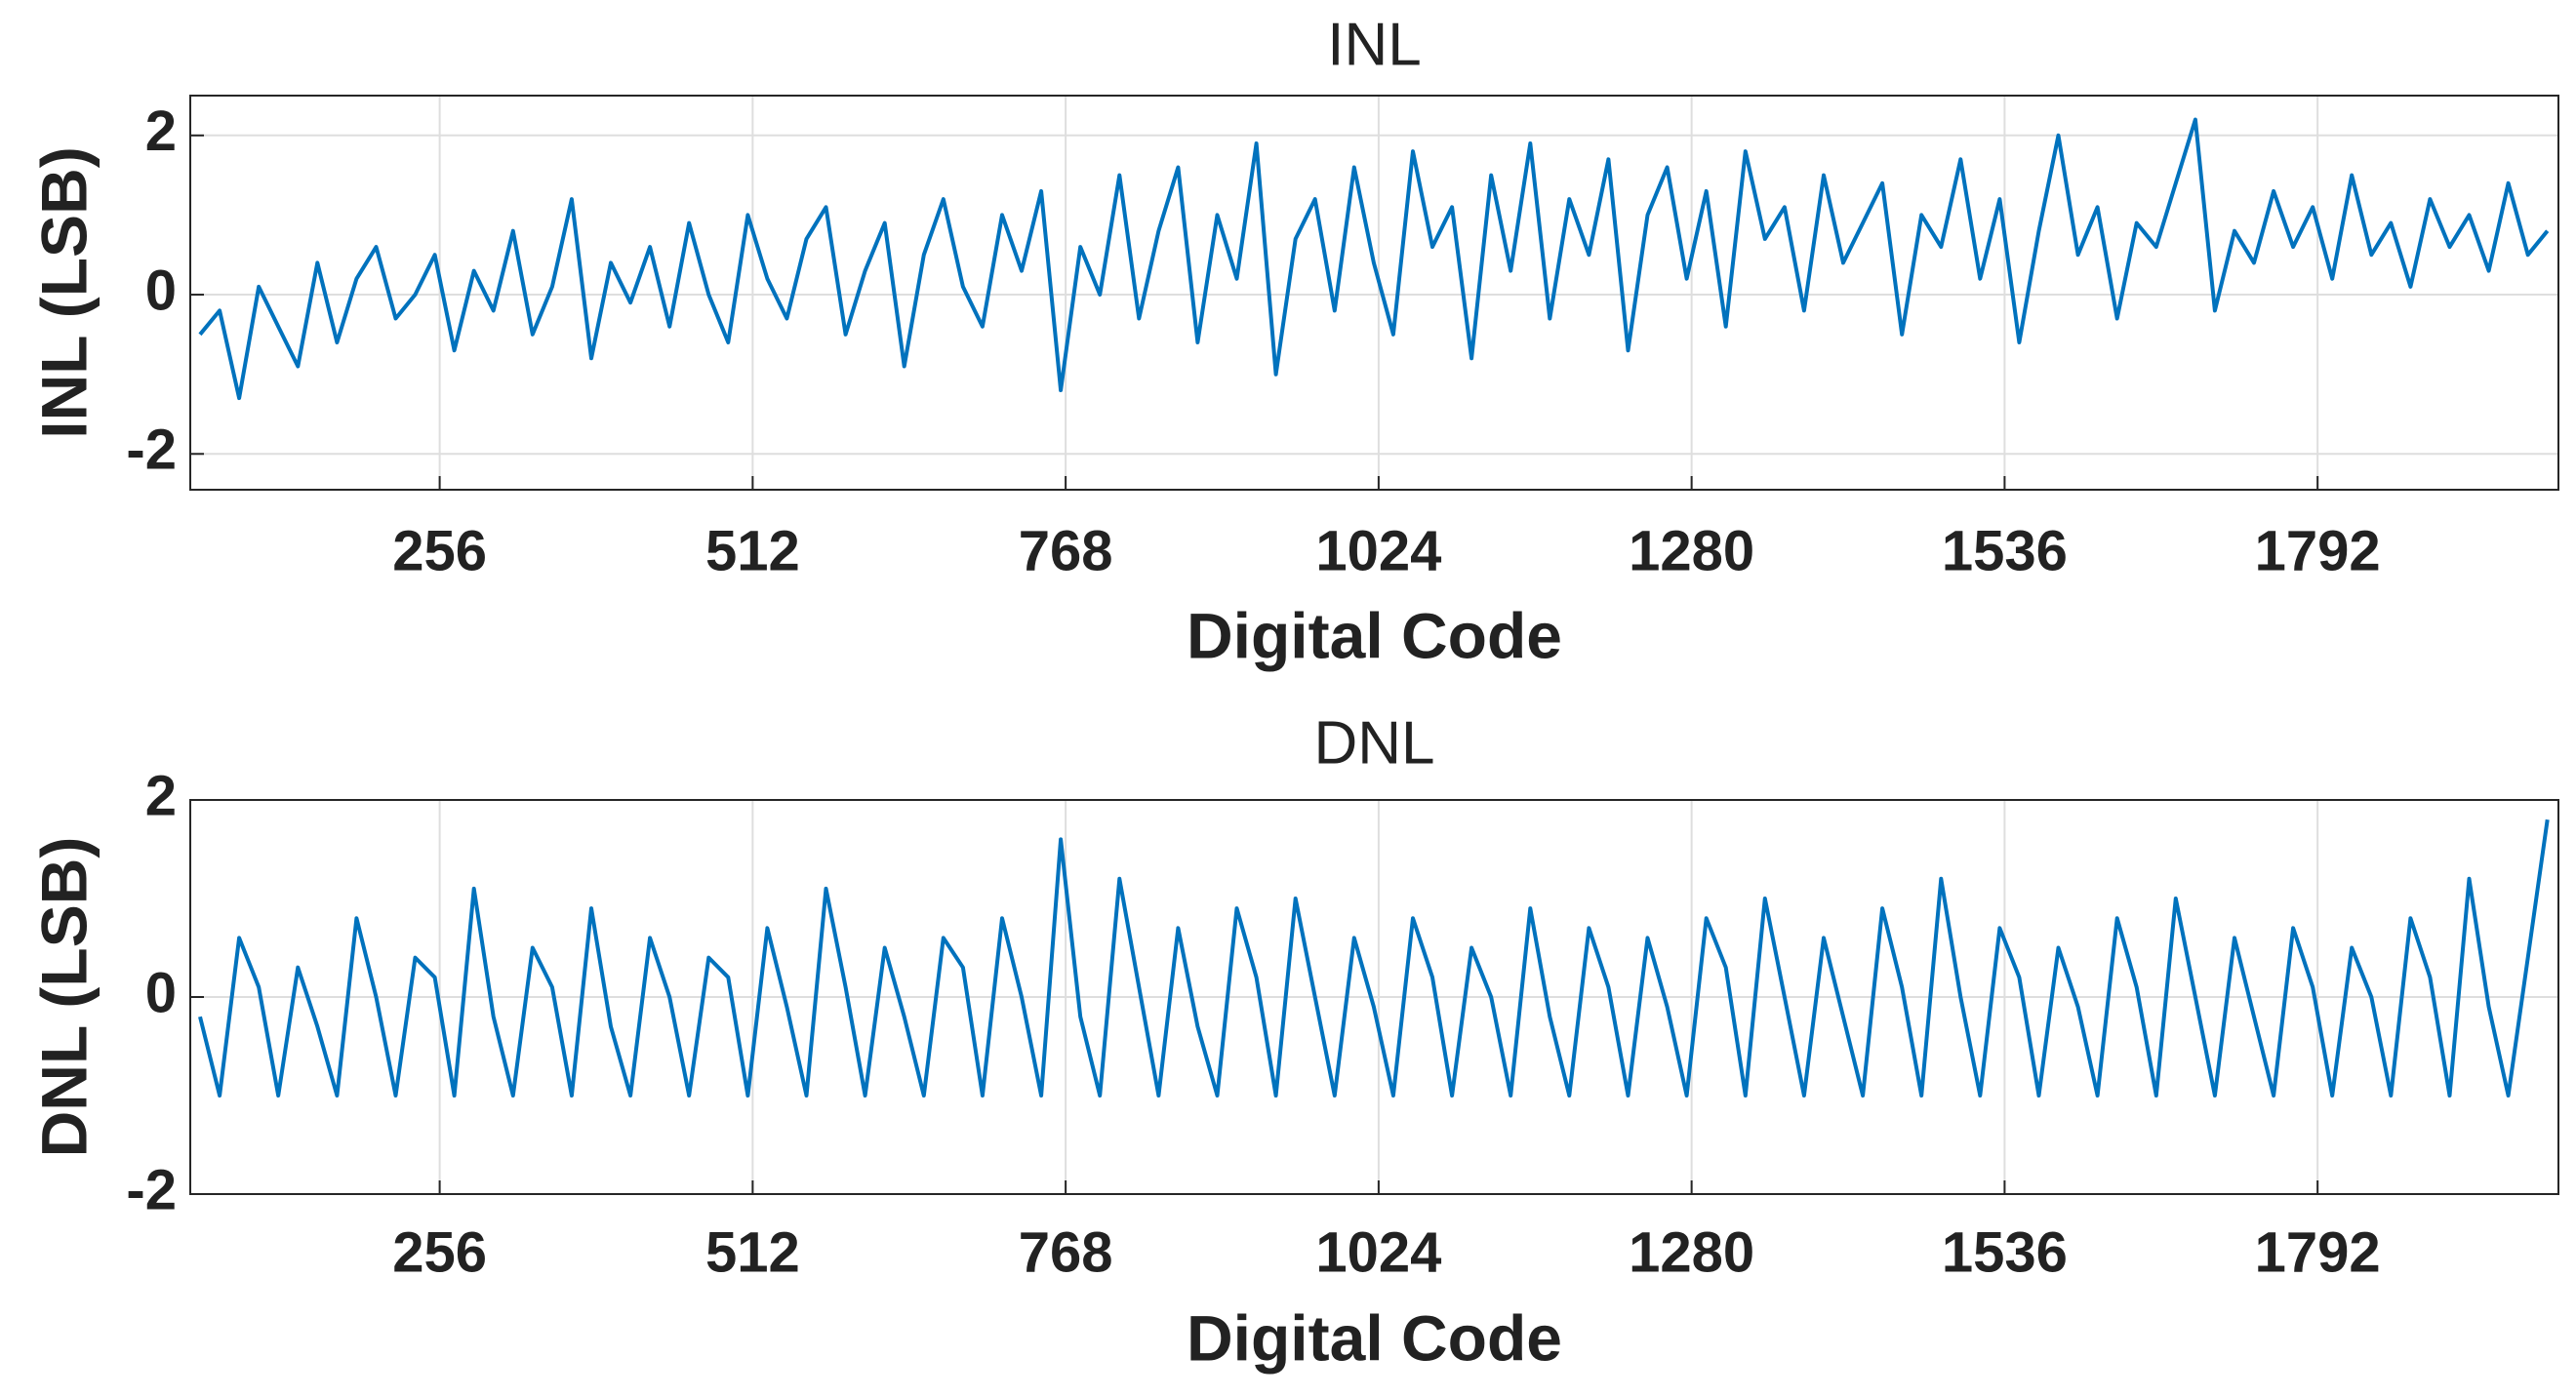  What do you see at coordinates (63, 998) in the screenshot?
I see `y-axis-label: DNL (LSB)` at bounding box center [63, 998].